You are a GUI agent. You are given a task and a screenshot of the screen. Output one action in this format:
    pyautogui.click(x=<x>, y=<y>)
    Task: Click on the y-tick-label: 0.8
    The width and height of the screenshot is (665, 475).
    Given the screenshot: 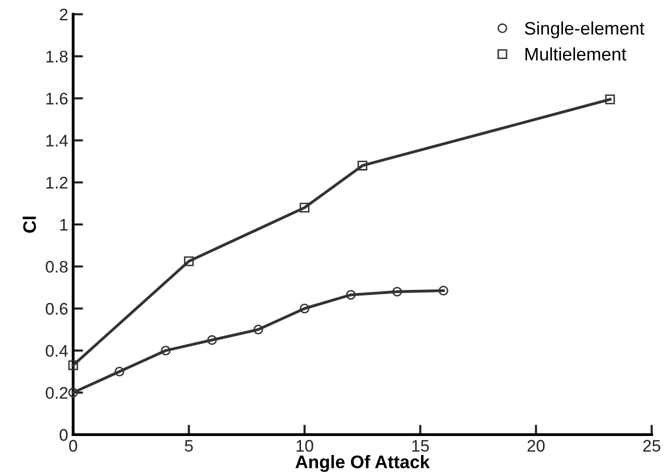 What is the action you would take?
    pyautogui.click(x=57, y=266)
    